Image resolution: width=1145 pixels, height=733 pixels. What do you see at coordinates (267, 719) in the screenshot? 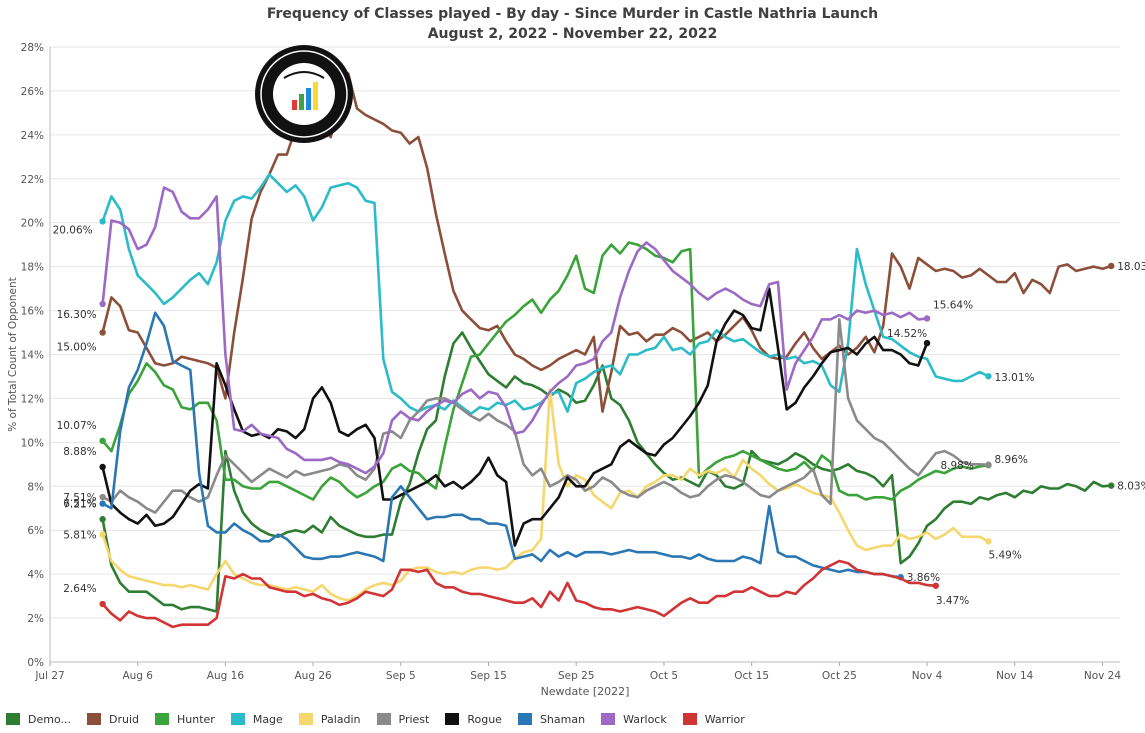
I see `legend-label: Mage` at bounding box center [267, 719].